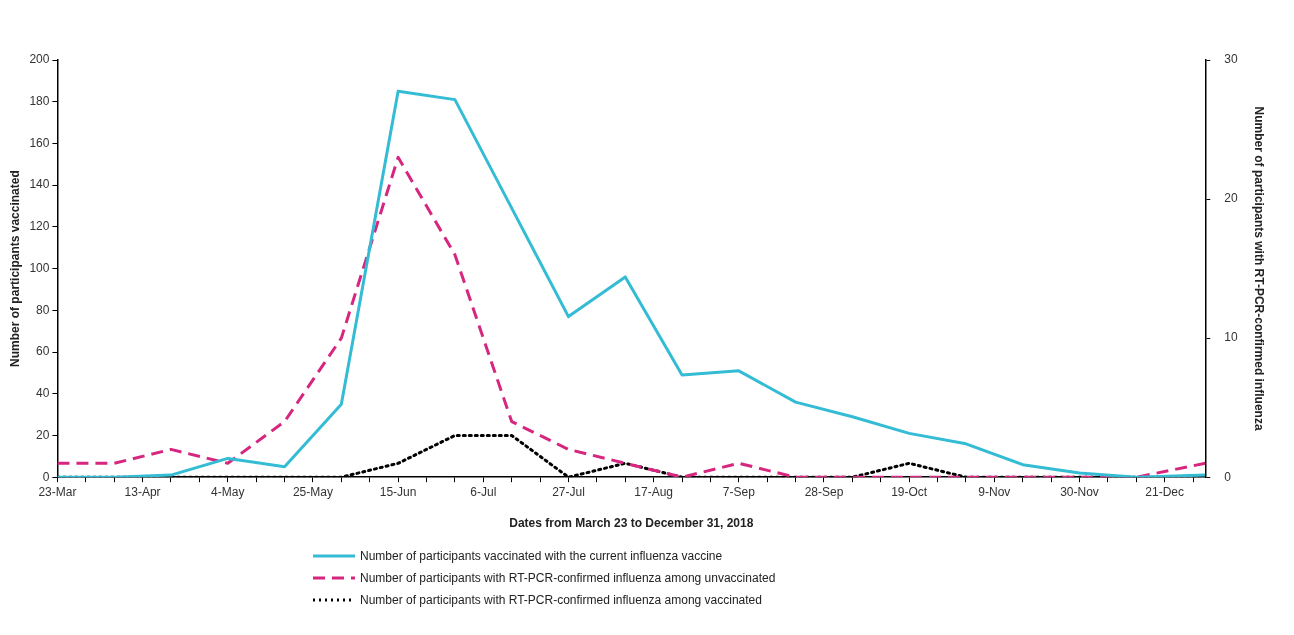 This screenshot has height=635, width=1294. What do you see at coordinates (909, 491) in the screenshot?
I see `x-tick-label: 19-Oct` at bounding box center [909, 491].